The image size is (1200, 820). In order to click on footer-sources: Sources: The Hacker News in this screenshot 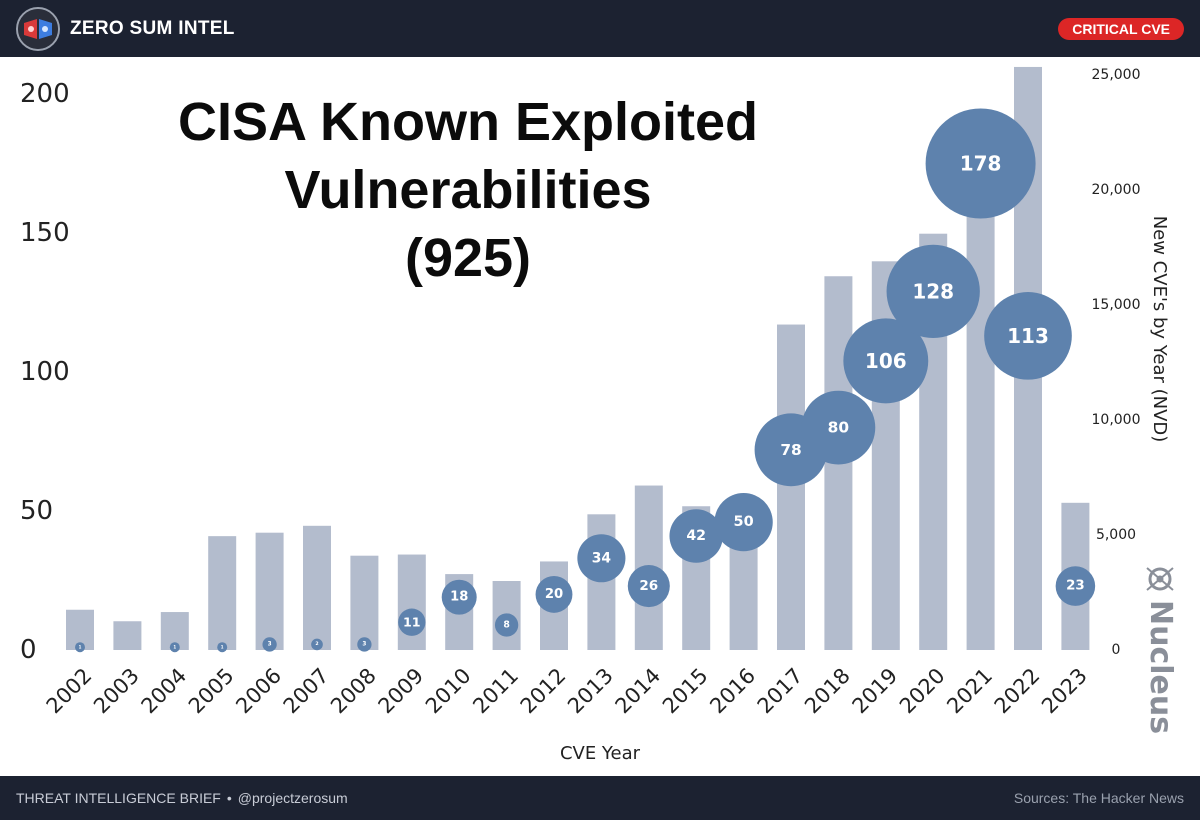, I will do `click(1098, 798)`.